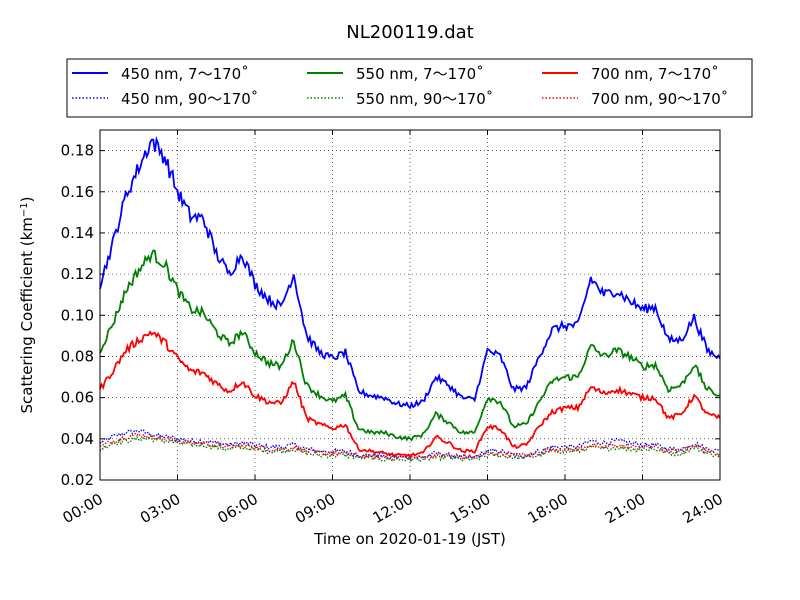  What do you see at coordinates (655, 74) in the screenshot?
I see `legend-label: 700 nm, 7～170˚` at bounding box center [655, 74].